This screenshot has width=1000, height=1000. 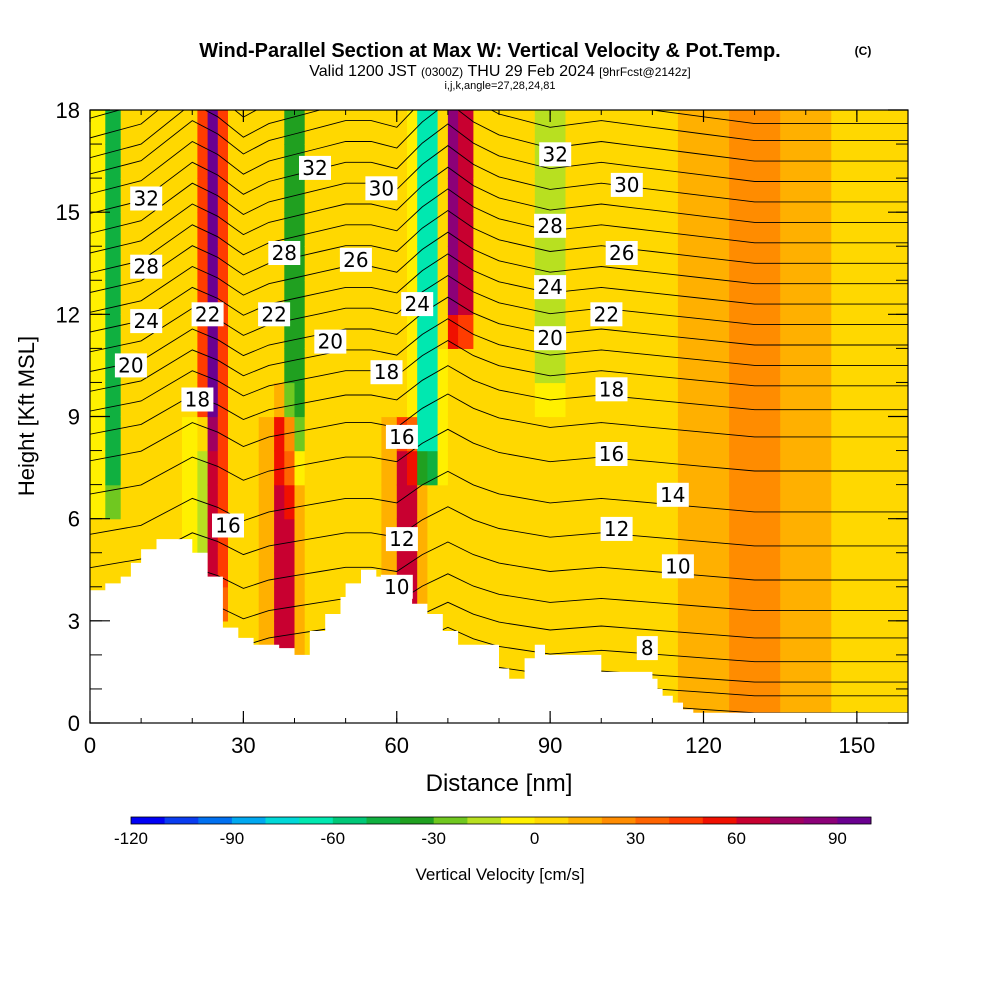 What do you see at coordinates (433, 838) in the screenshot?
I see `colorbar-tick-label: -30` at bounding box center [433, 838].